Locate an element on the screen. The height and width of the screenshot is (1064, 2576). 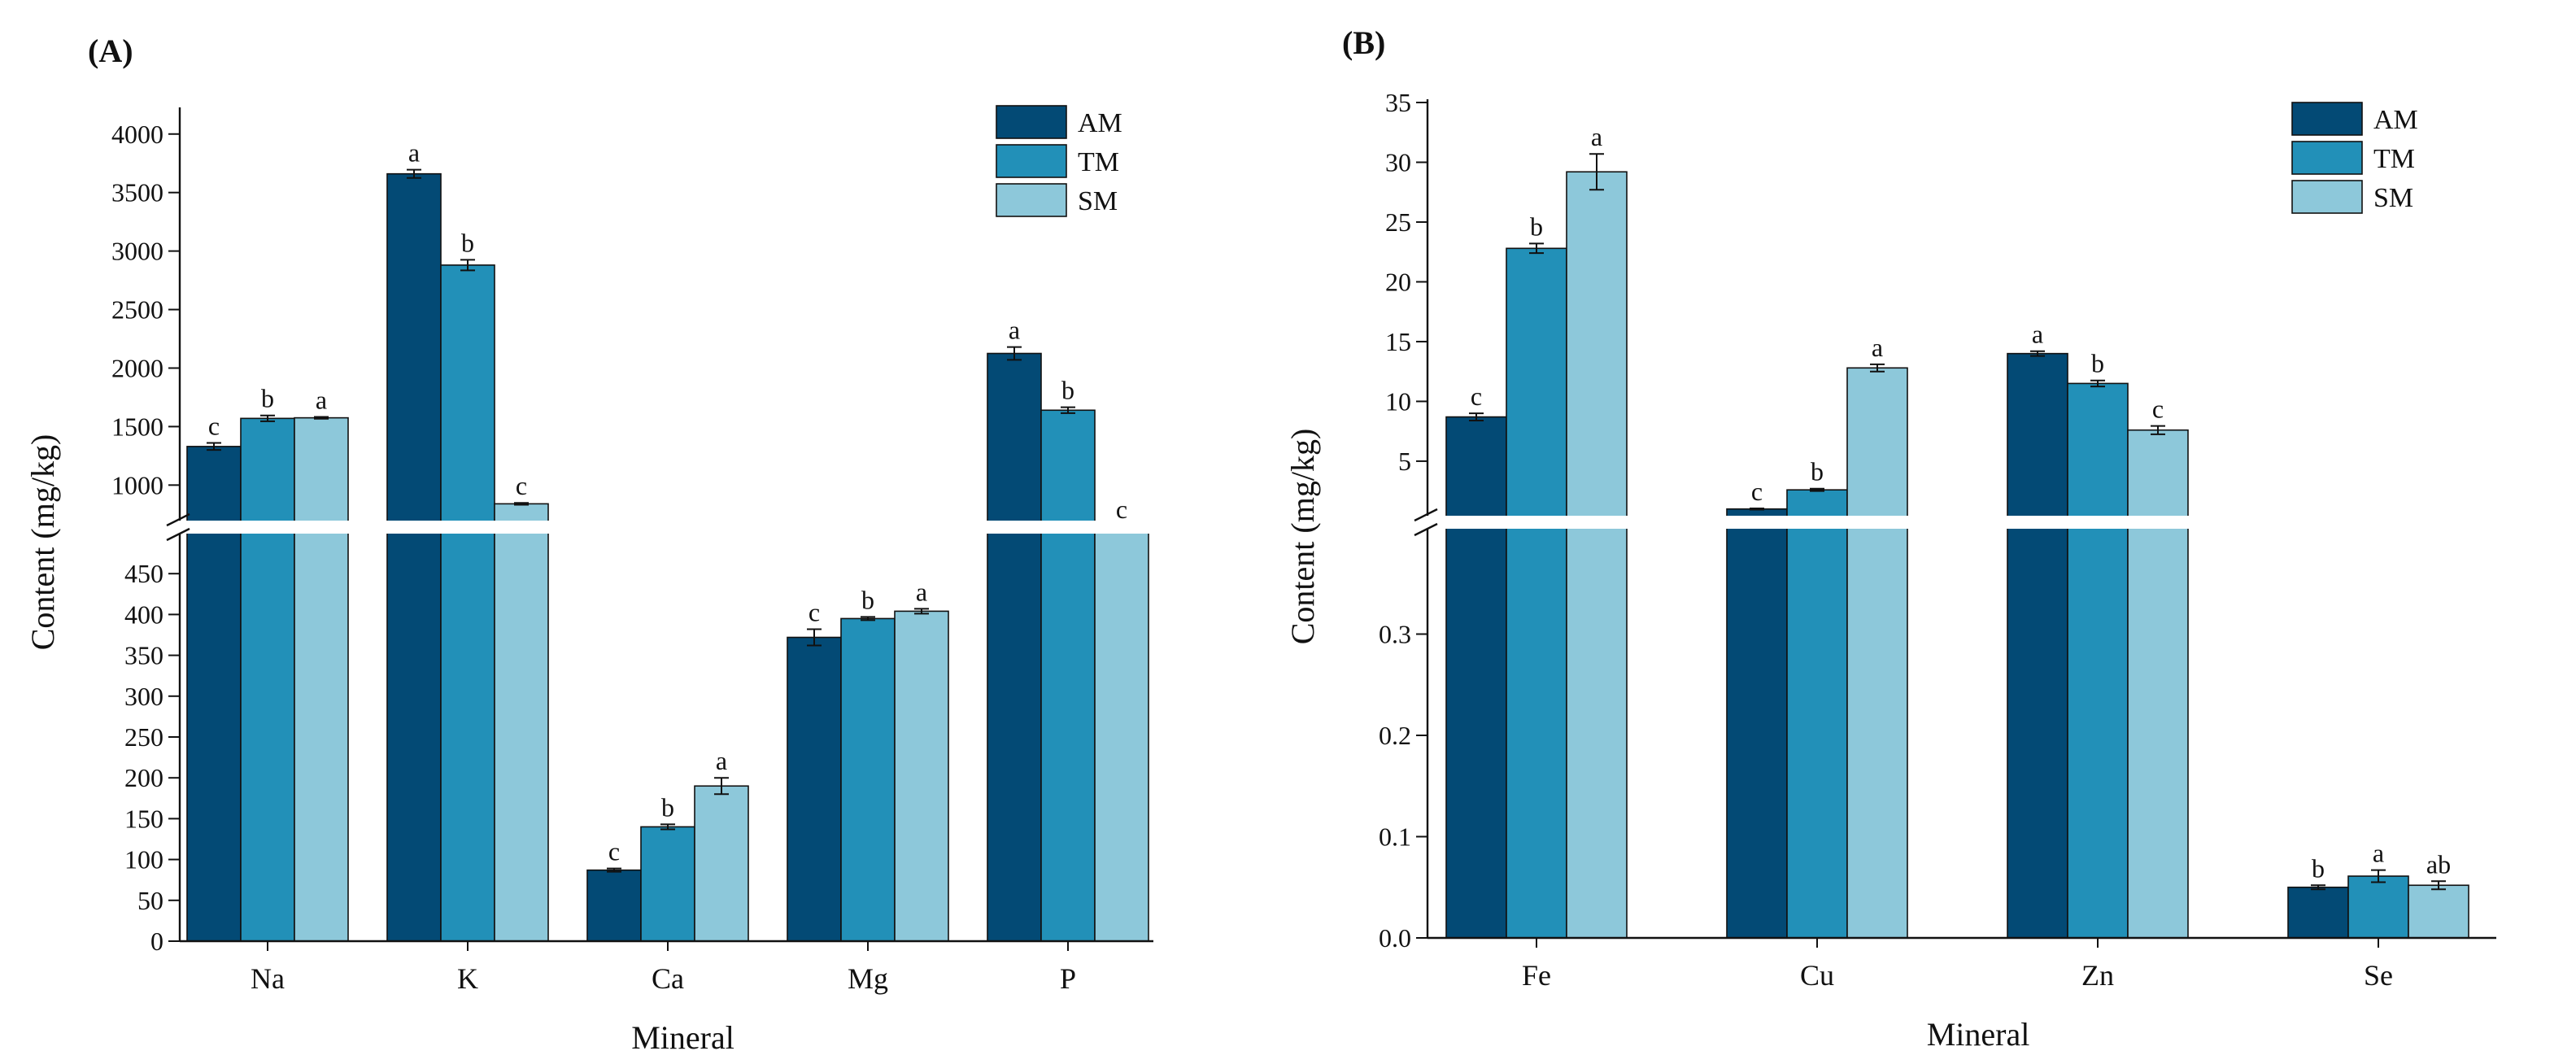
error-bar-tm-ca is located at coordinates (667, 827).